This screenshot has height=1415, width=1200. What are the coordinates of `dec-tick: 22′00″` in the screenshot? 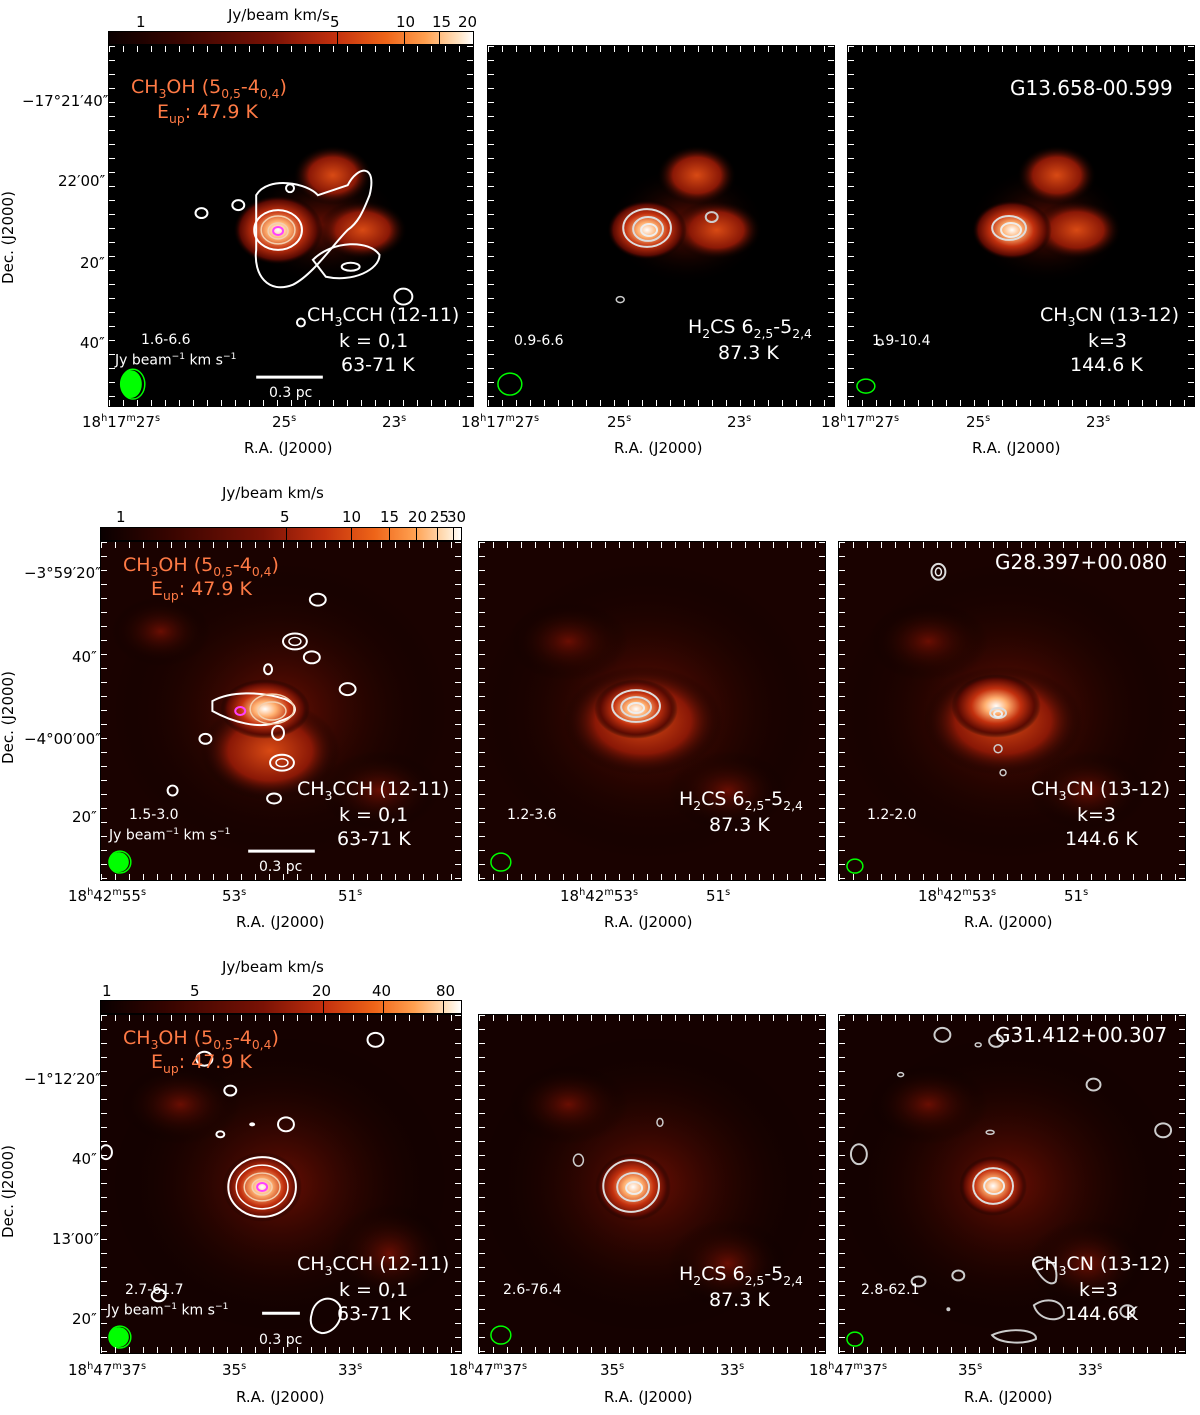 It's located at (82, 181).